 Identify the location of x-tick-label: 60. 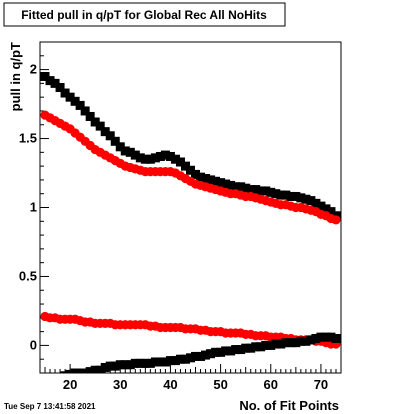
(271, 384).